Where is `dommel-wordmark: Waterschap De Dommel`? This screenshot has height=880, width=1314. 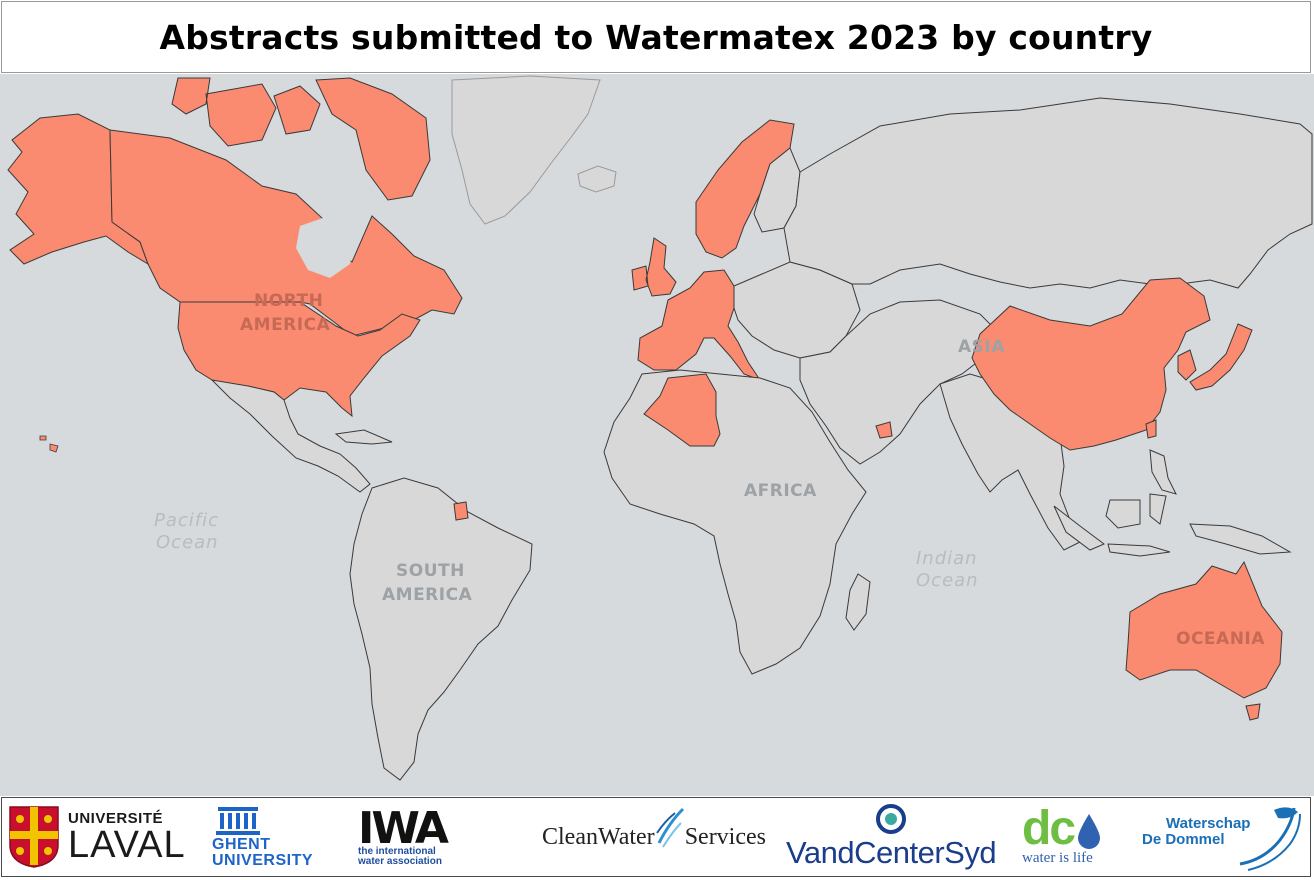 dommel-wordmark: Waterschap De Dommel is located at coordinates (1196, 832).